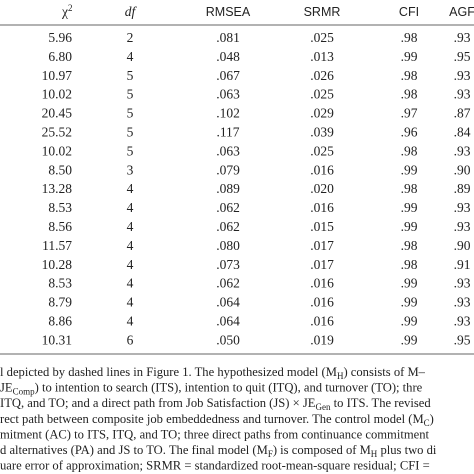 This screenshot has width=474, height=474. Describe the element at coordinates (462, 113) in the screenshot. I see `table-cell: .87` at that location.